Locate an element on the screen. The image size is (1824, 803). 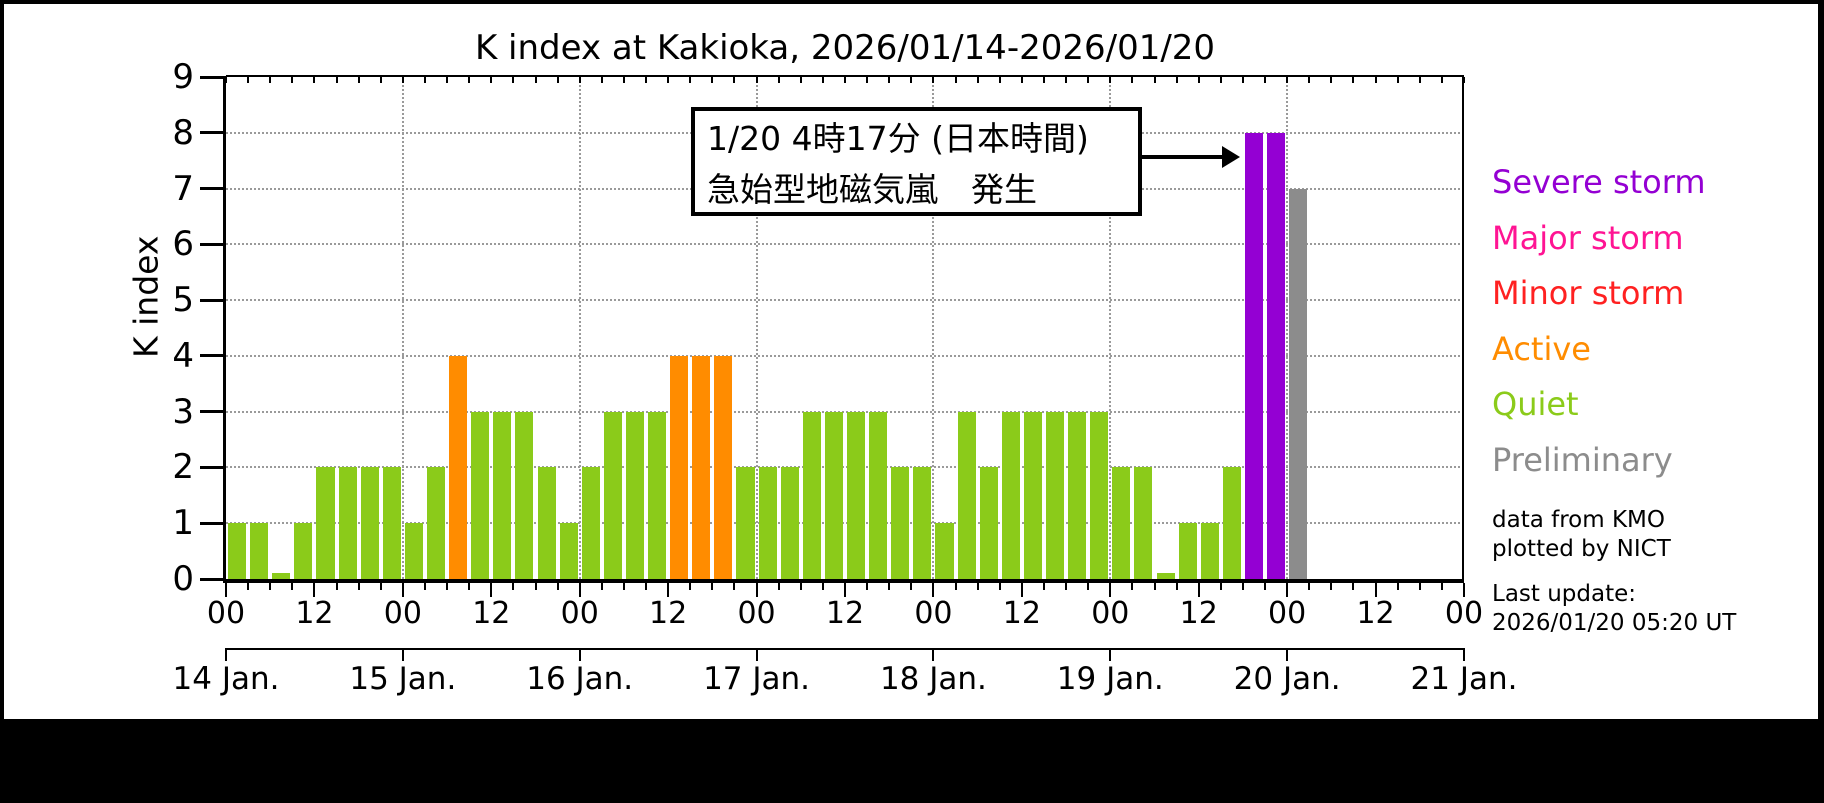
right-spine is located at coordinates (1463, 328).